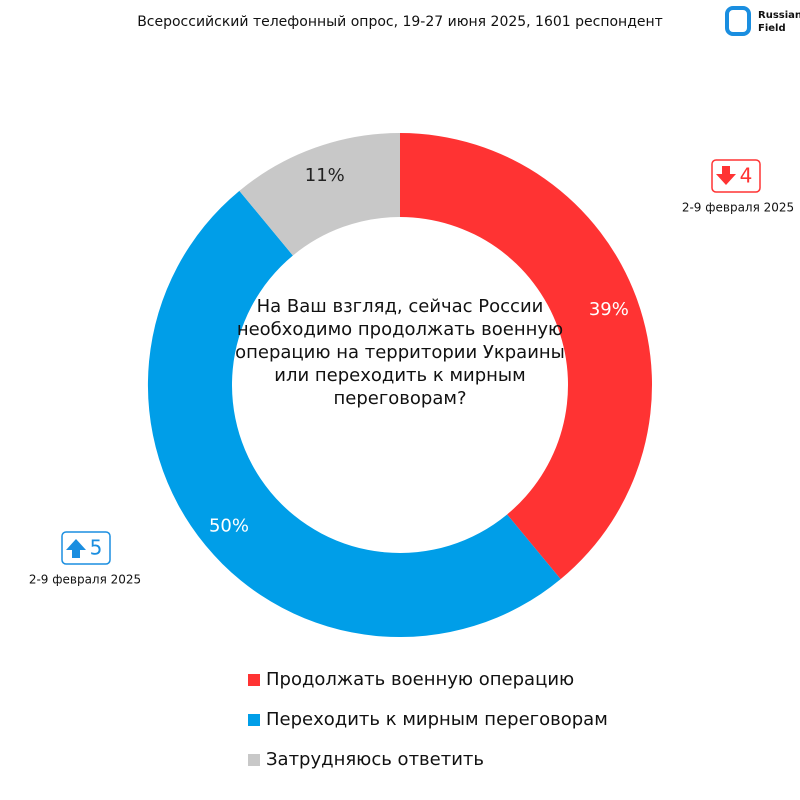 Image resolution: width=800 pixels, height=800 pixels. I want to click on logo-text: Field, so click(772, 28).